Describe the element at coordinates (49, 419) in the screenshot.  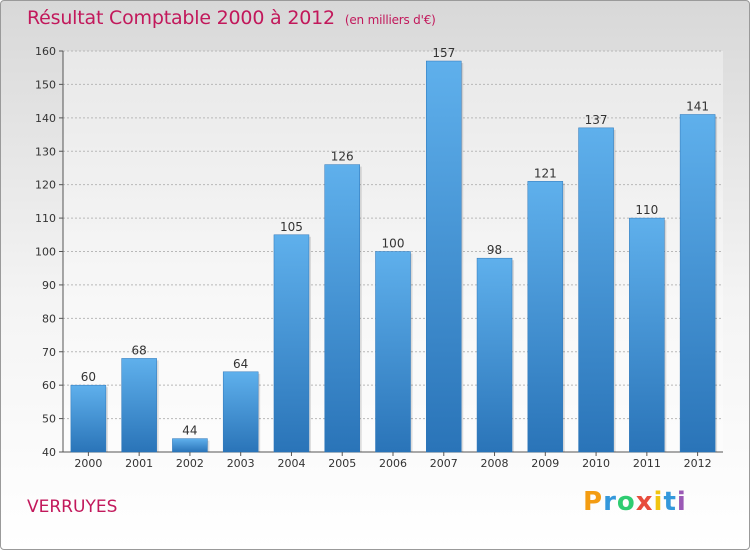
I see `y-tick-label: 50` at that location.